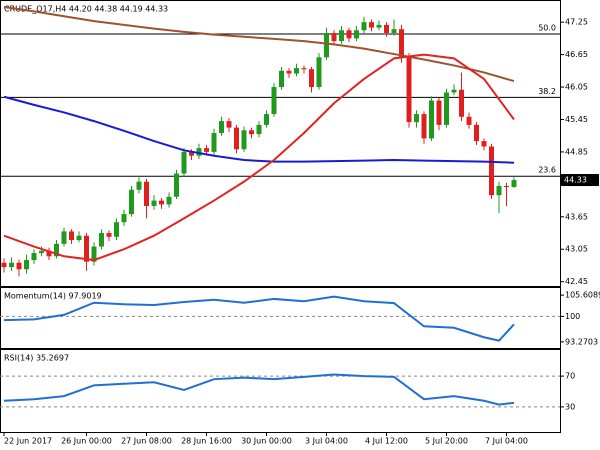 The image size is (600, 450). Describe the element at coordinates (146, 441) in the screenshot. I see `x-tick-label: 27 Jun 08:00` at that location.